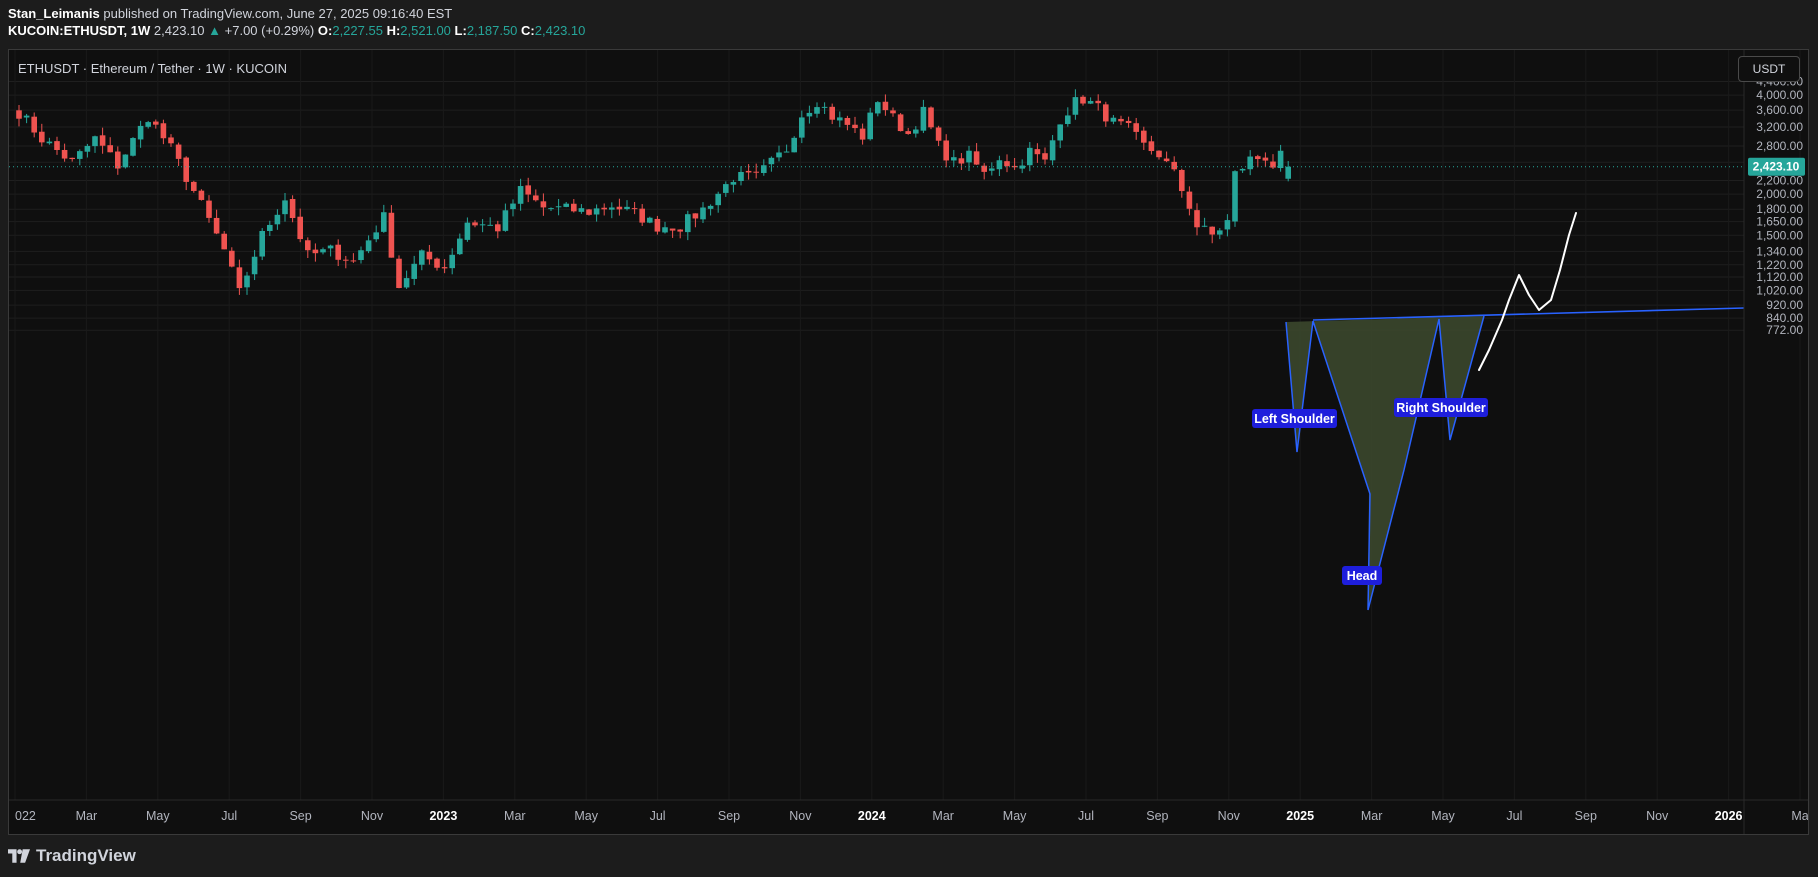  Describe the element at coordinates (1586, 816) in the screenshot. I see `time-tick-label: Sep` at that location.